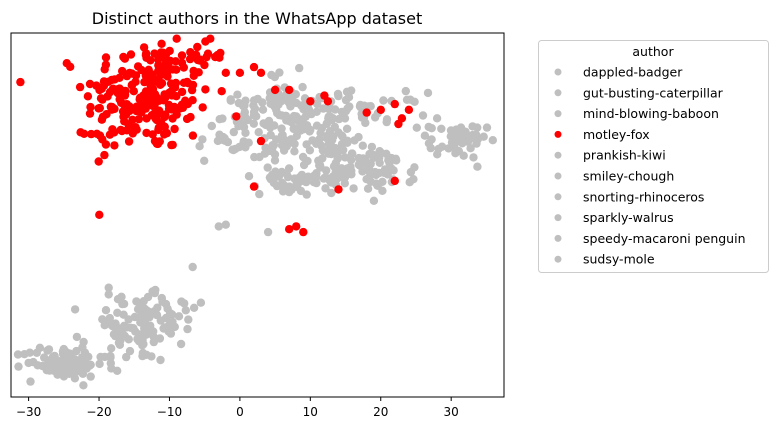  I want to click on chart-title: Distinct authors in the WhatsApp dataset, so click(257, 18).